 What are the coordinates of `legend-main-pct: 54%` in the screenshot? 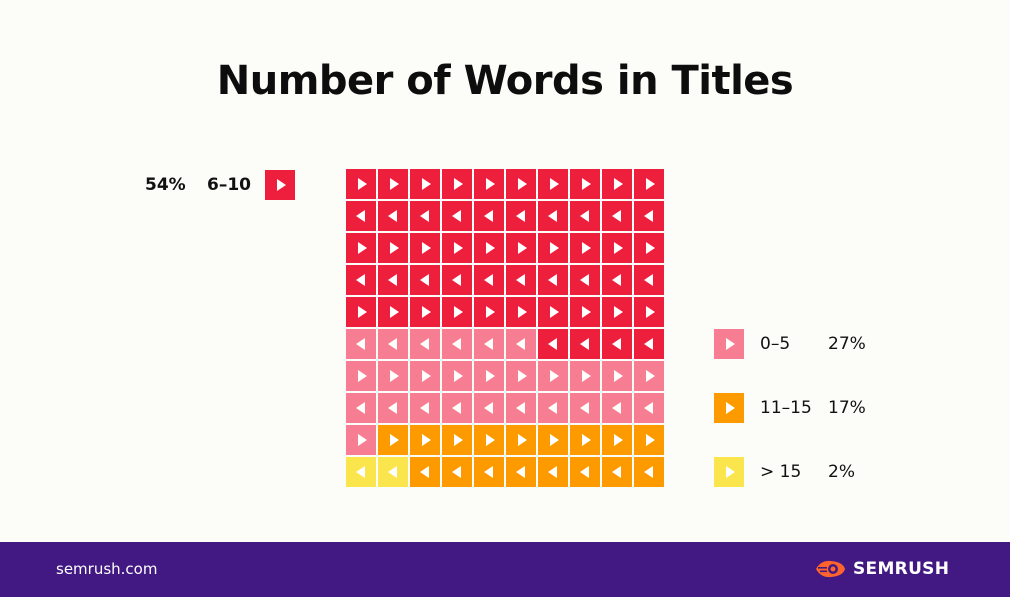 It's located at (165, 185).